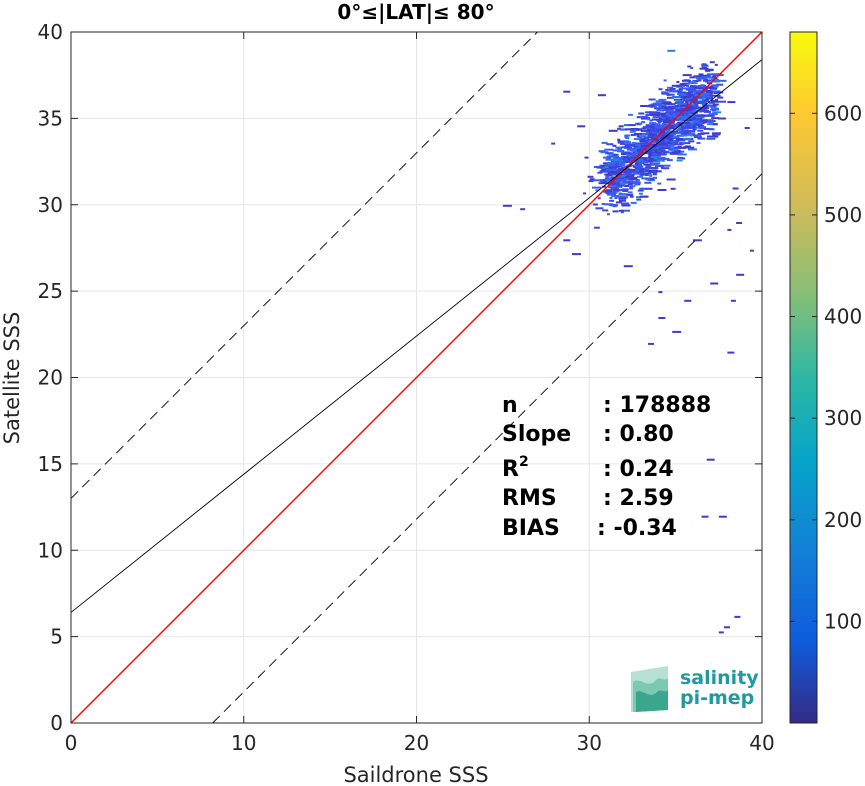 This screenshot has height=786, width=865. Describe the element at coordinates (717, 698) in the screenshot. I see `logo-text-pimep: pi-mep` at that location.